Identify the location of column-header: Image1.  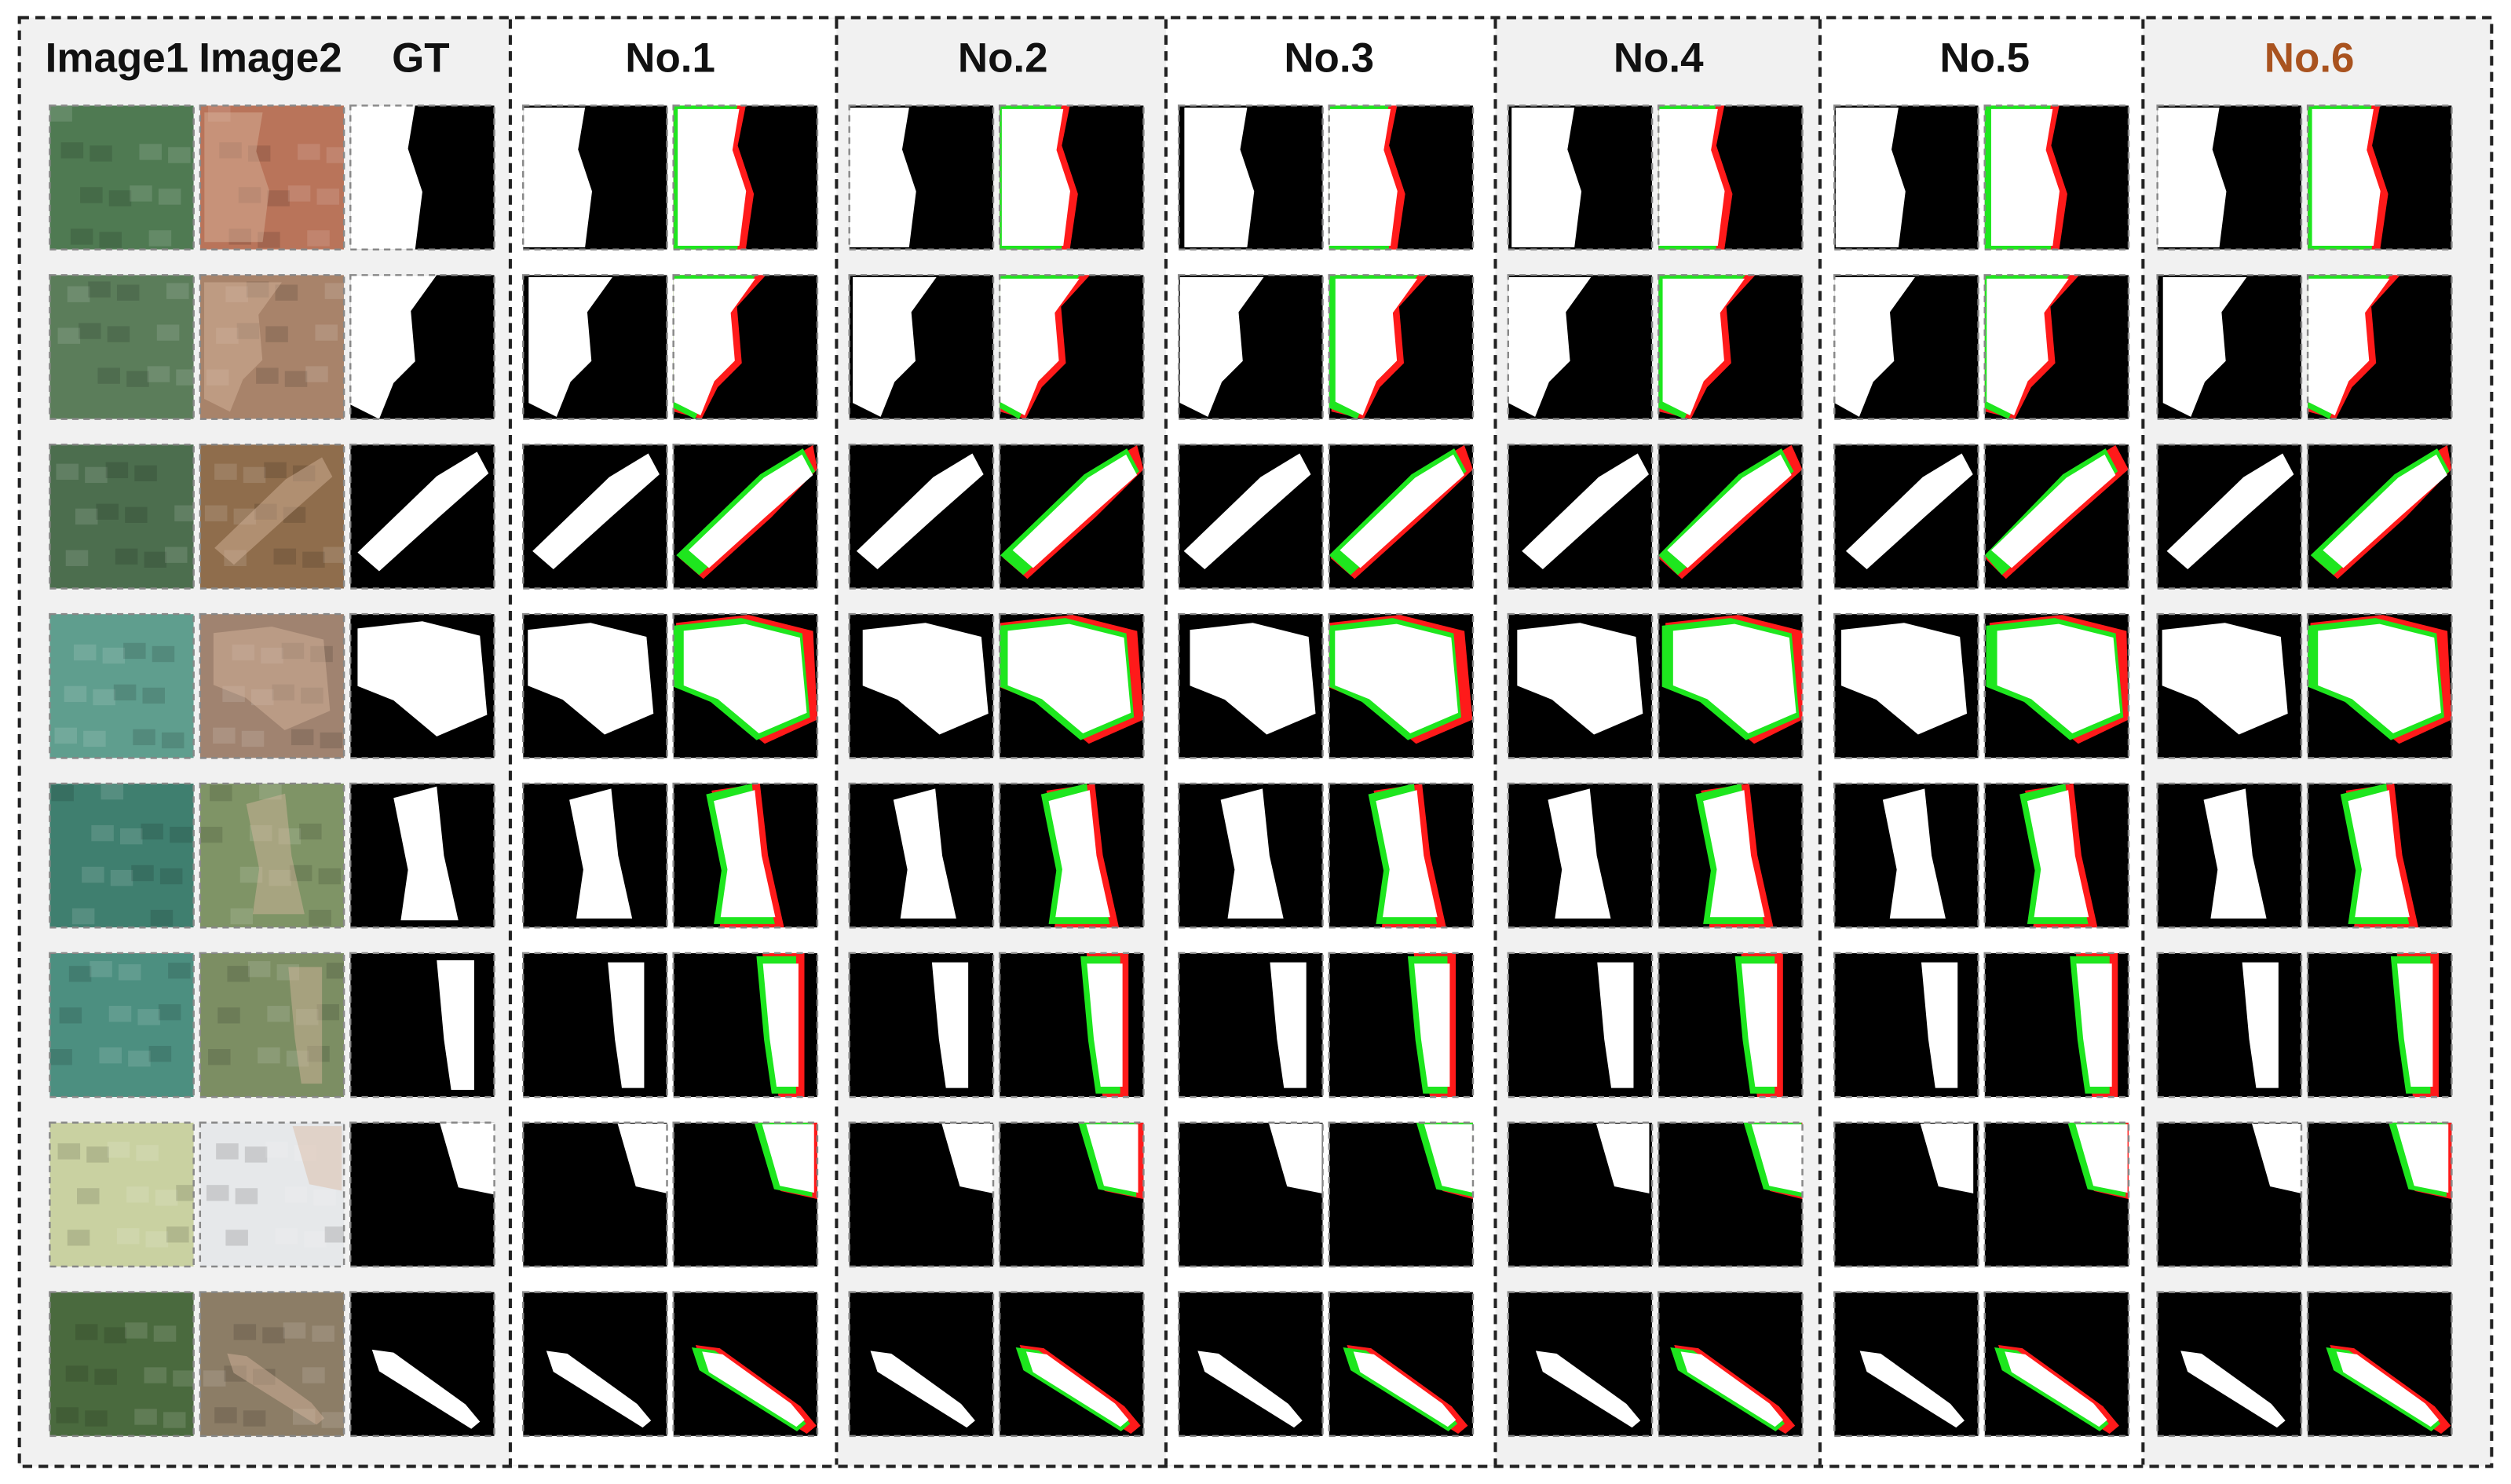
(117, 58).